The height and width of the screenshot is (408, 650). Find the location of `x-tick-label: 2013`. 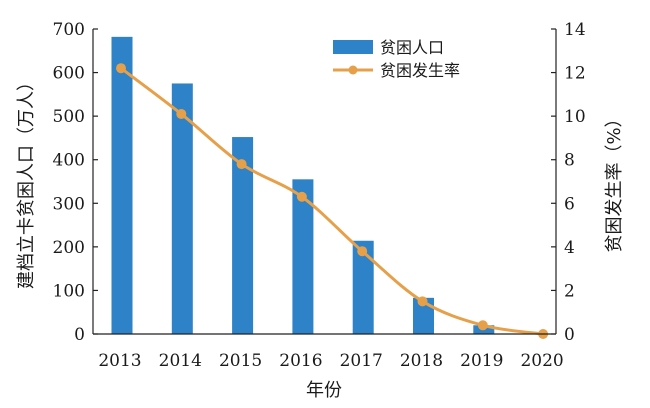

x-tick-label: 2013 is located at coordinates (119, 361).